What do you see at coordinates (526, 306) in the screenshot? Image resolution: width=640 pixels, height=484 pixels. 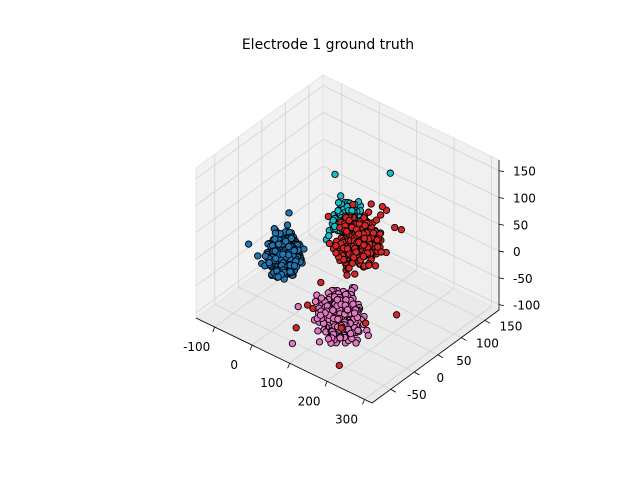 I see `z-tick-label: -100` at bounding box center [526, 306].